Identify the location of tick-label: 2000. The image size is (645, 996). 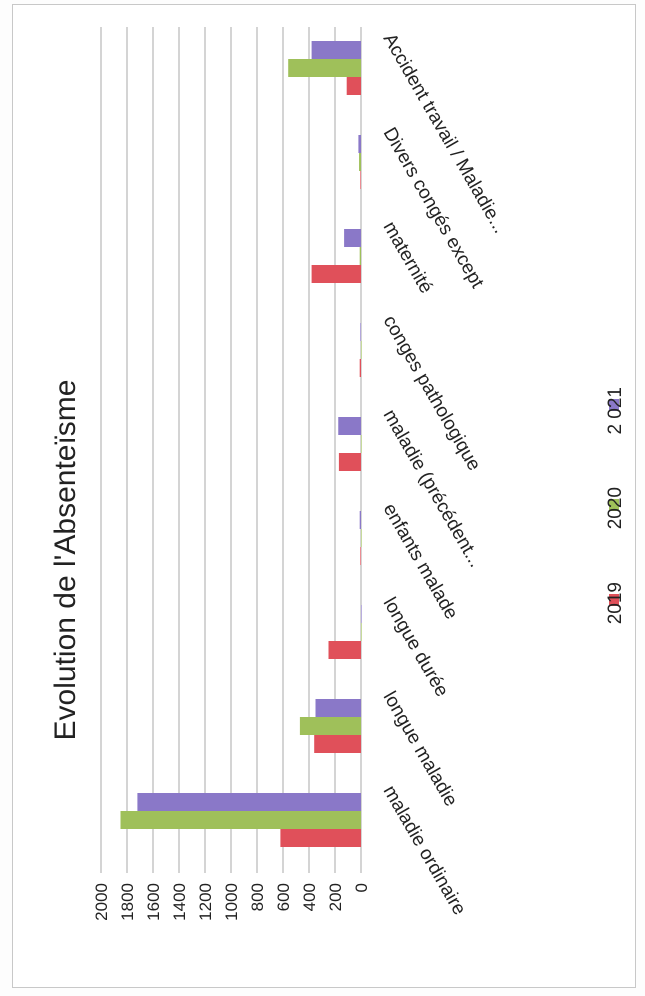
(101, 902).